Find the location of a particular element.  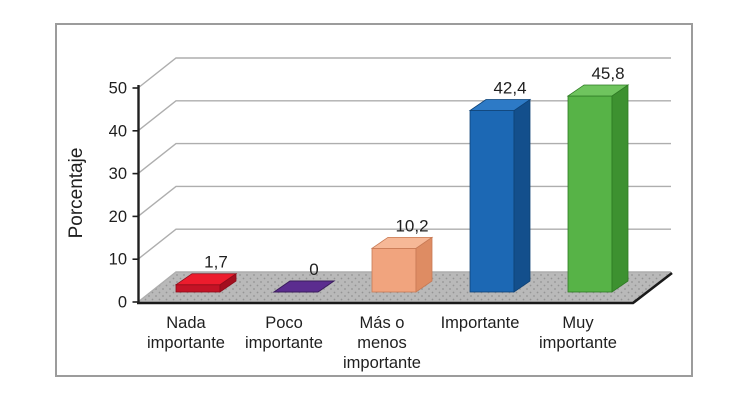

bar-mas-o-menos-importante is located at coordinates (402, 264).